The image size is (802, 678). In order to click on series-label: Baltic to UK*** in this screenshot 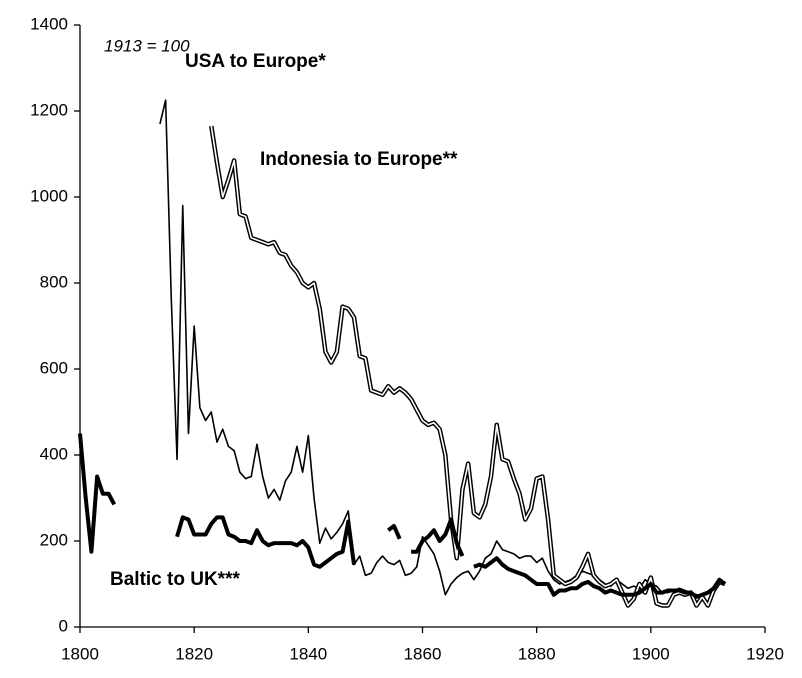, I will do `click(175, 579)`.